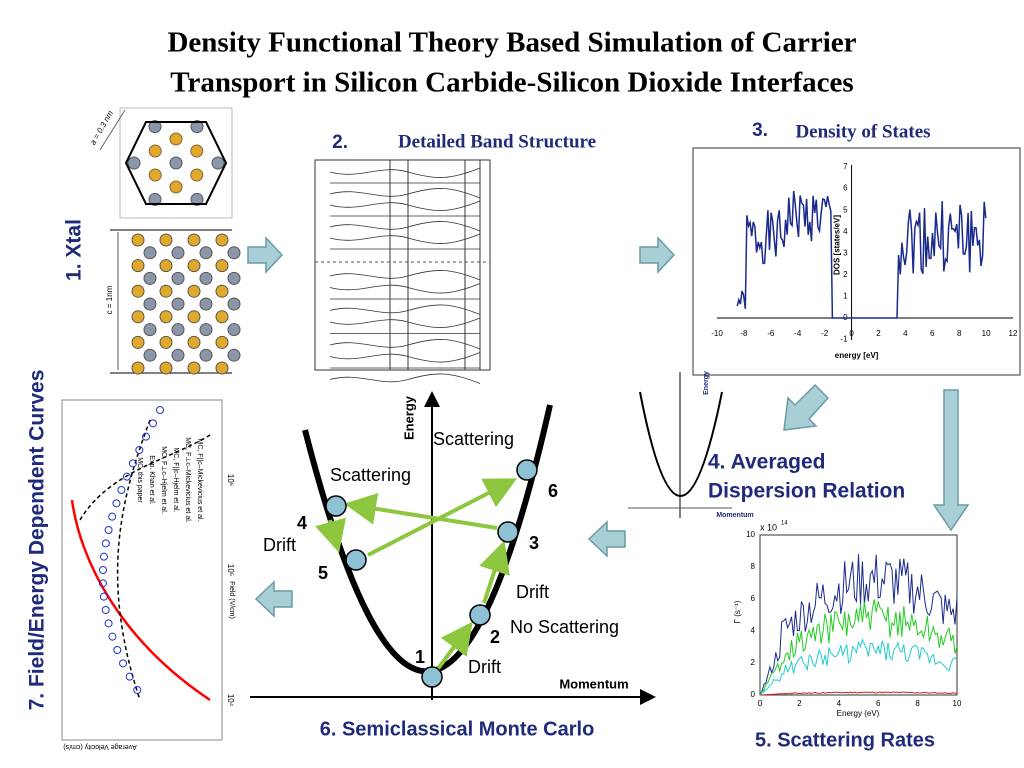 This screenshot has width=1024, height=768. I want to click on scattering-frame, so click(858, 615).